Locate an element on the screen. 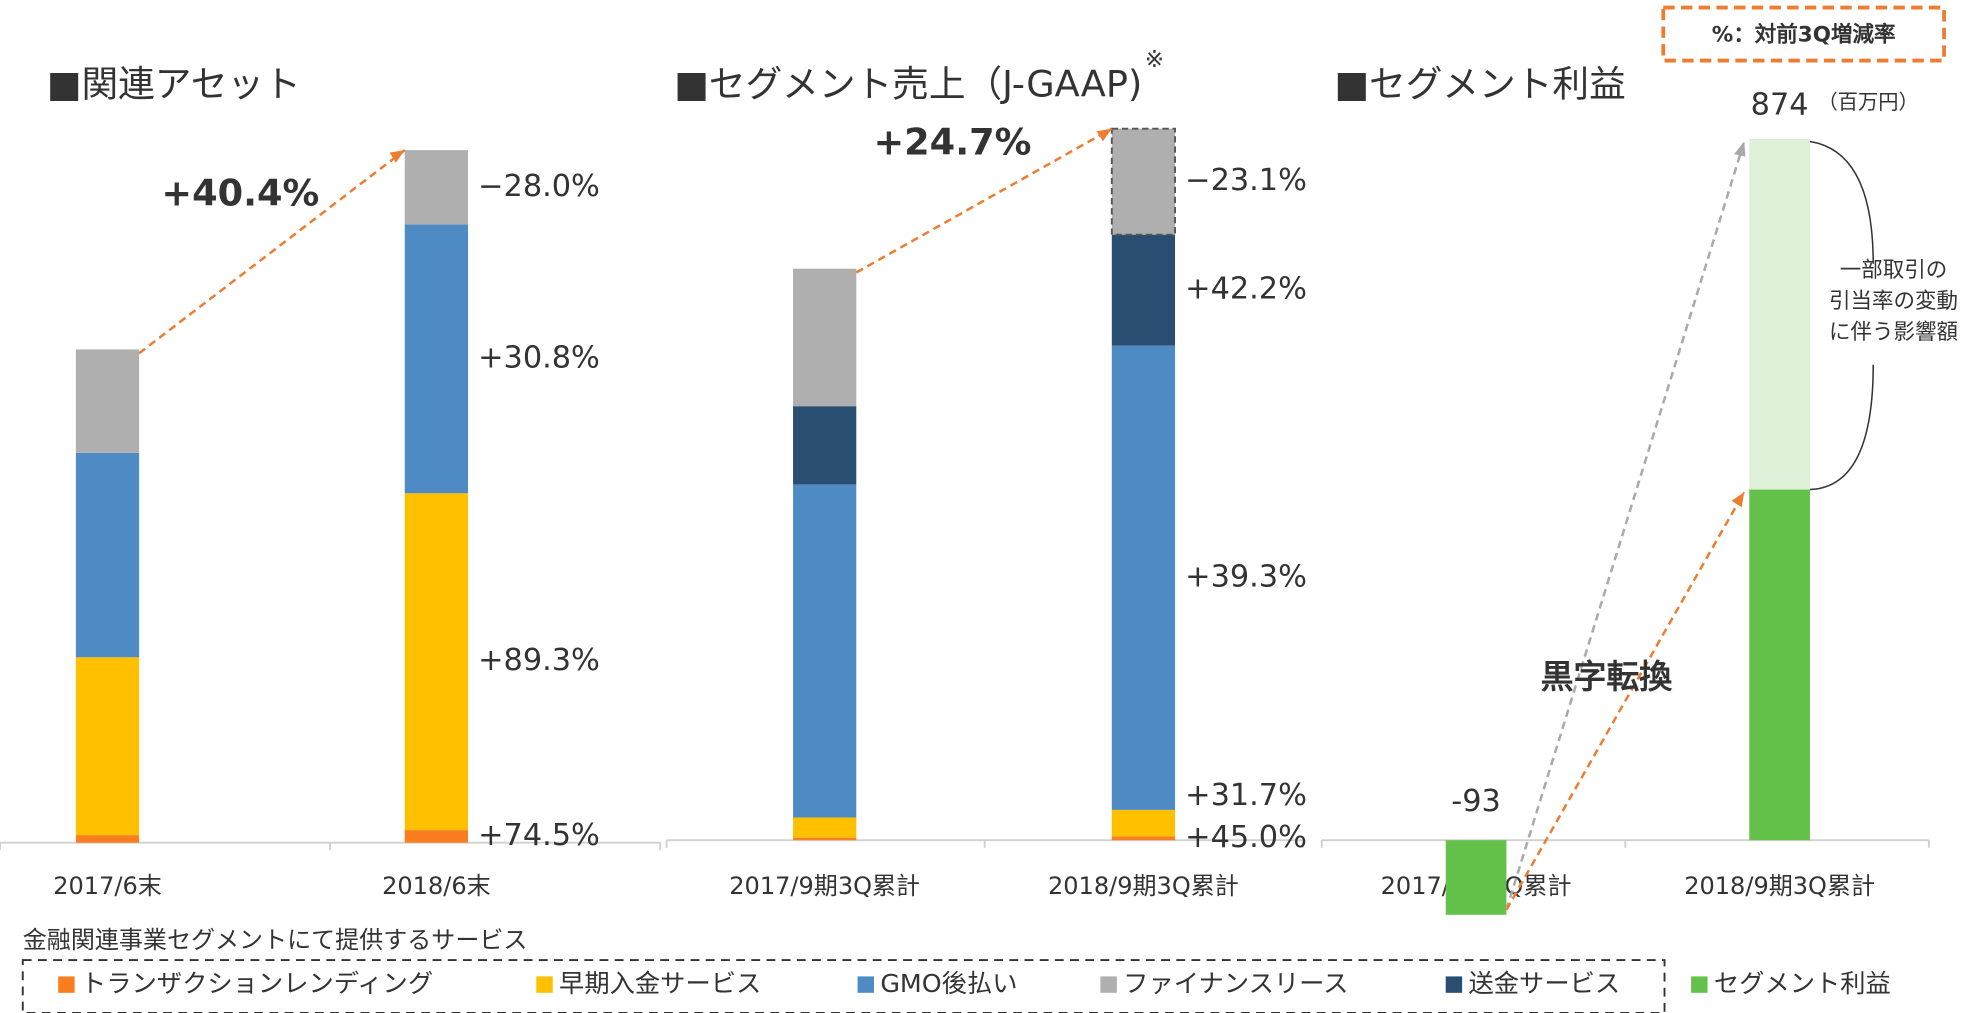 Image resolution: width=1982 pixels, height=1013 pixels. bracket-label: 引当率の変動 is located at coordinates (1893, 301).